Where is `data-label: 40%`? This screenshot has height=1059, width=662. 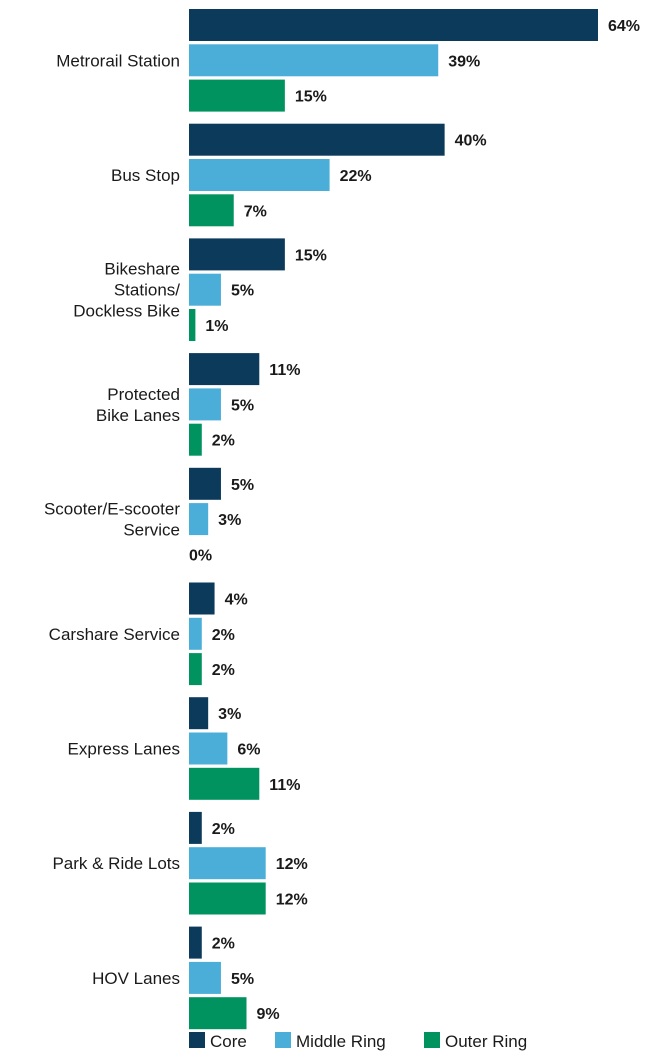
data-label: 40% is located at coordinates (471, 141).